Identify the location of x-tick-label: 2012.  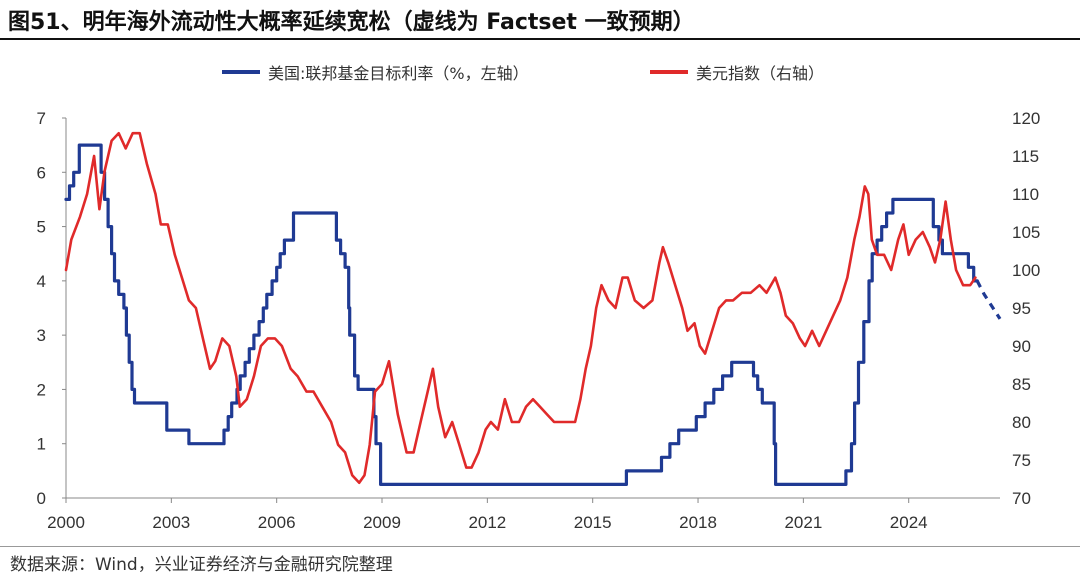
(487, 522).